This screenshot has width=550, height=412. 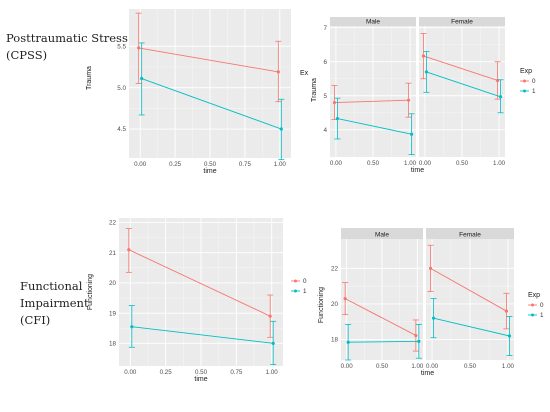 I want to click on legend: 01, so click(x=299, y=286).